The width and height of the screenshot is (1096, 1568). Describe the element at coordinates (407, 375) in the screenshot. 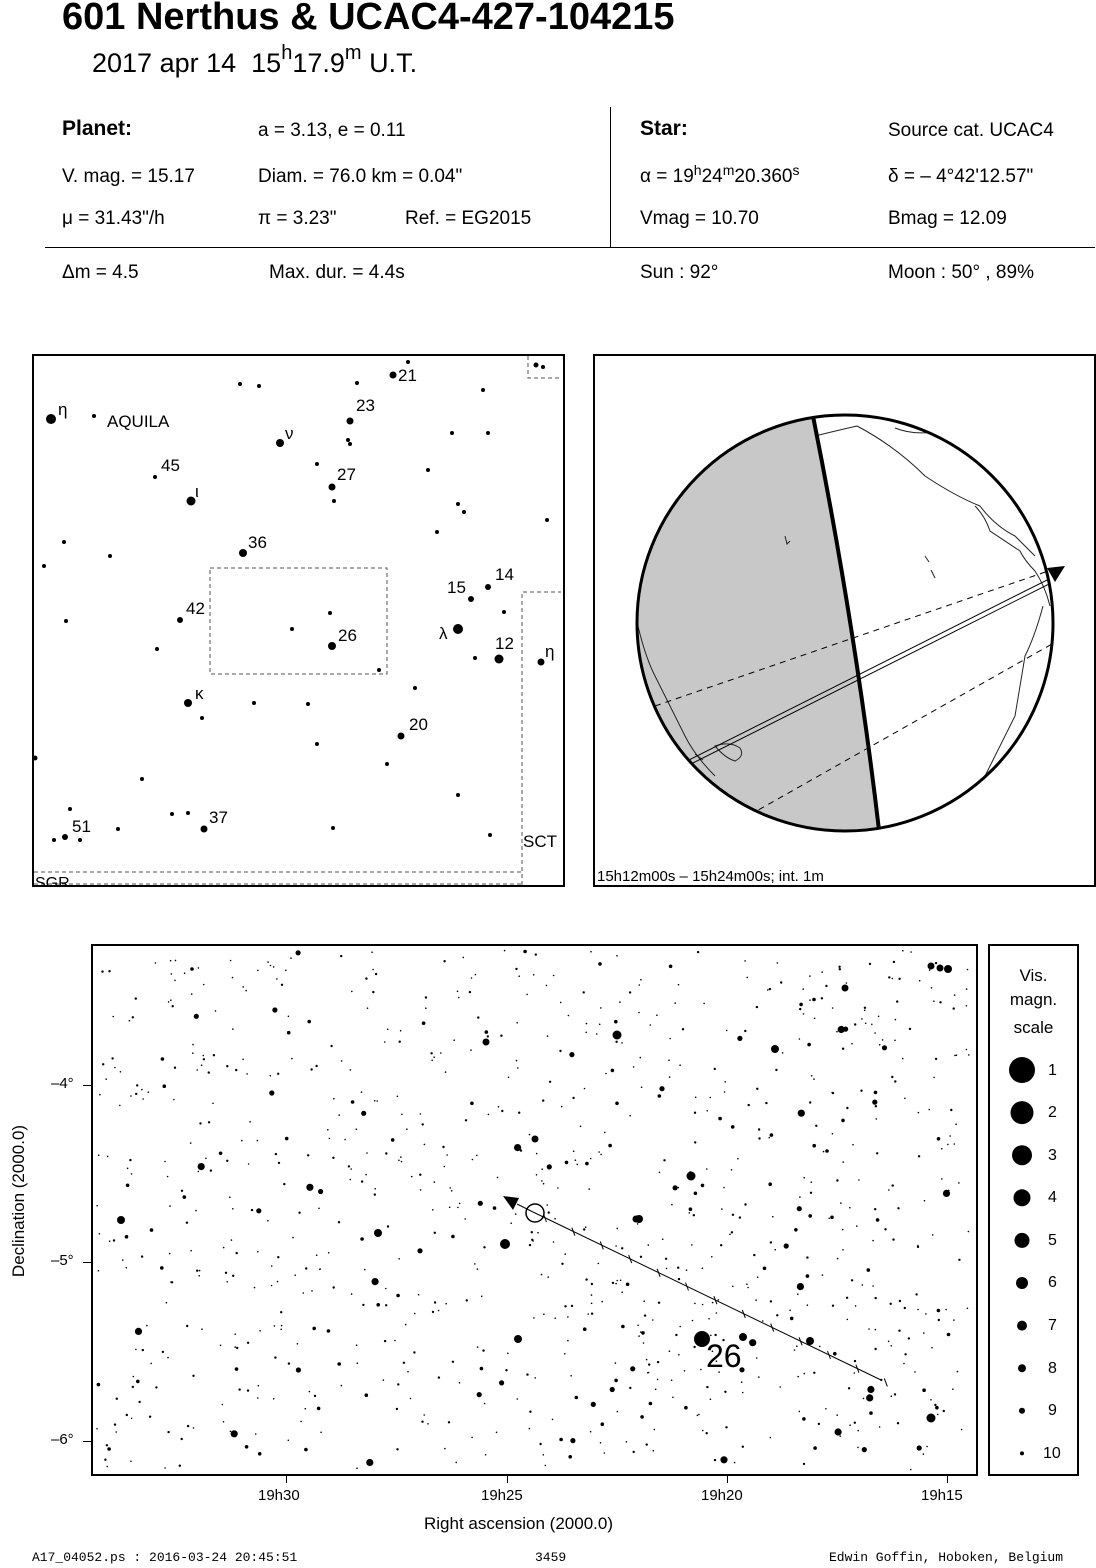

I see `star-label: 21` at that location.